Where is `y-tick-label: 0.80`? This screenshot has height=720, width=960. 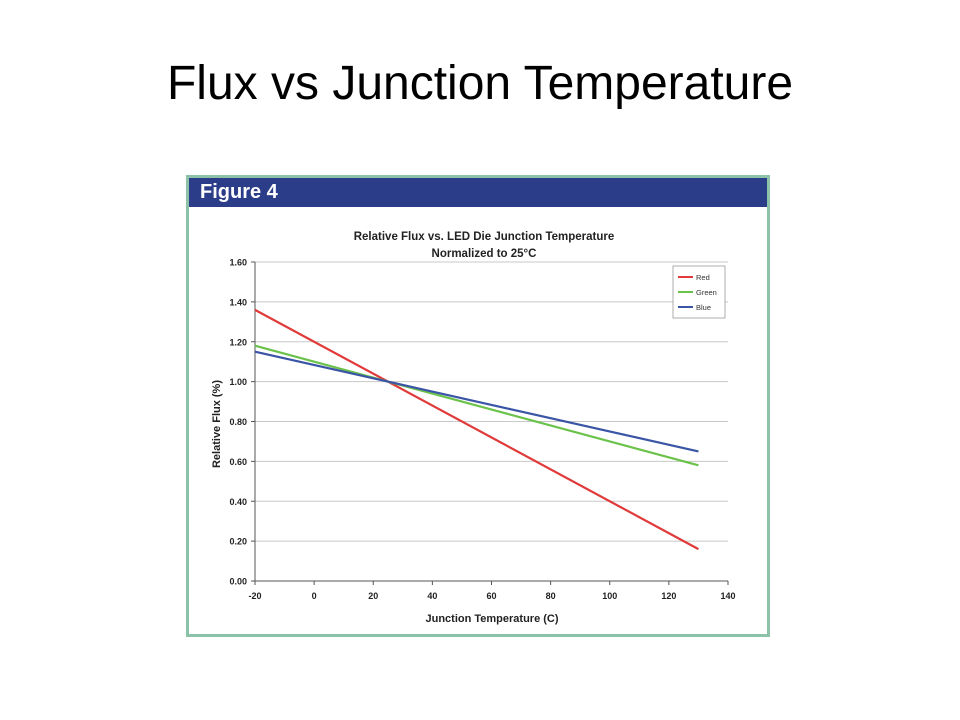
y-tick-label: 0.80 is located at coordinates (238, 422).